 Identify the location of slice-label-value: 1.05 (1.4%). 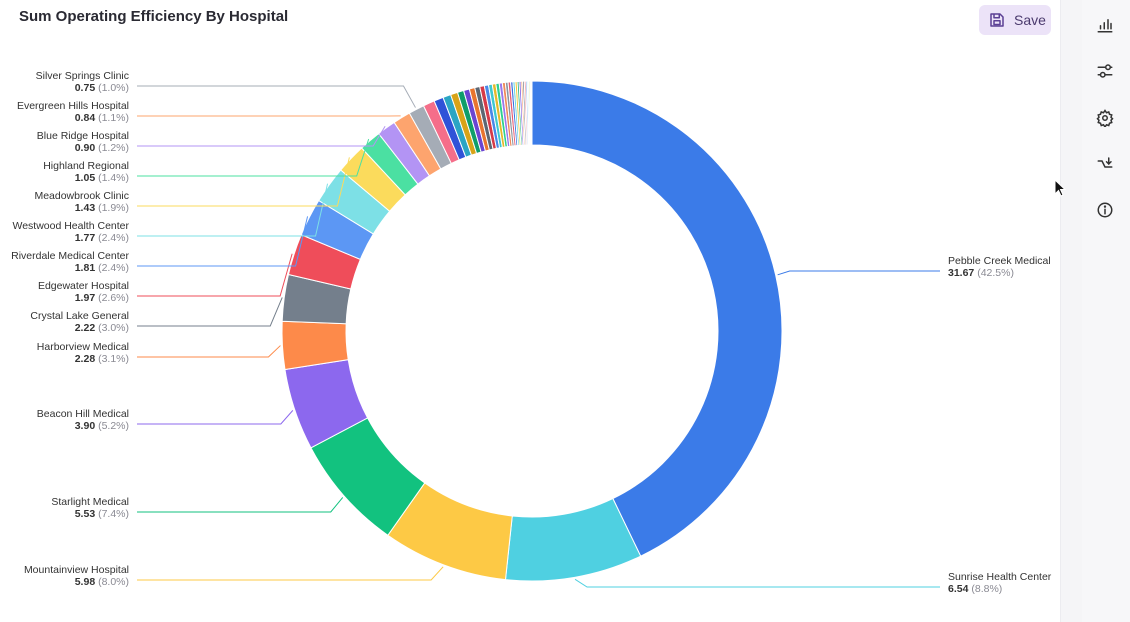
(102, 178).